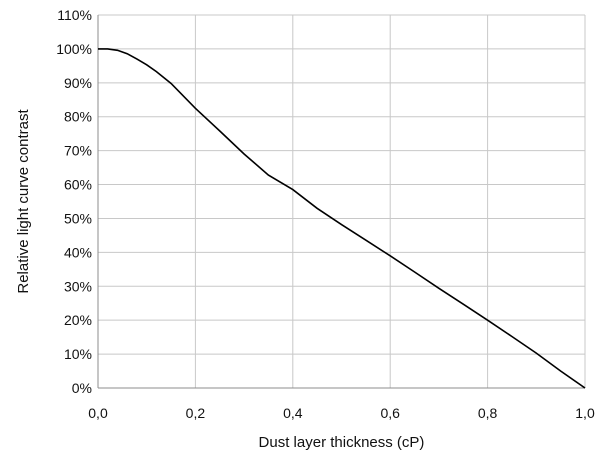 Image resolution: width=600 pixels, height=456 pixels. I want to click on x-tick-labels: 0,0 0,2 0,4 0,6 0,8 1,0, so click(341, 413).